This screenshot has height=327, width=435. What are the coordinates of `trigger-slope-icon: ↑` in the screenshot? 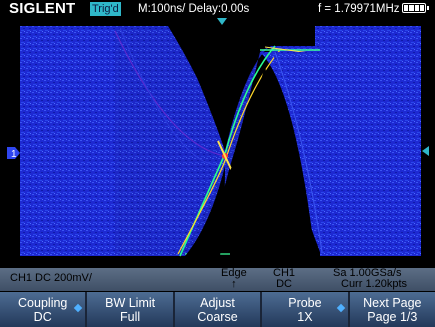 It's located at (234, 284).